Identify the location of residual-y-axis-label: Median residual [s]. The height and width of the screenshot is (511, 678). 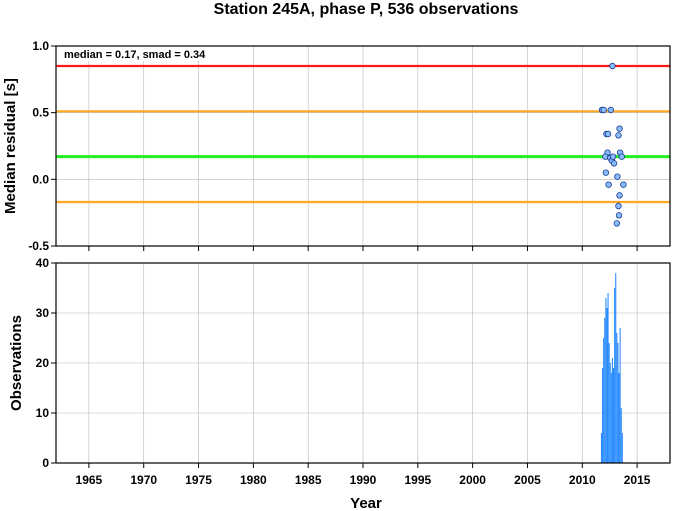
(10, 146).